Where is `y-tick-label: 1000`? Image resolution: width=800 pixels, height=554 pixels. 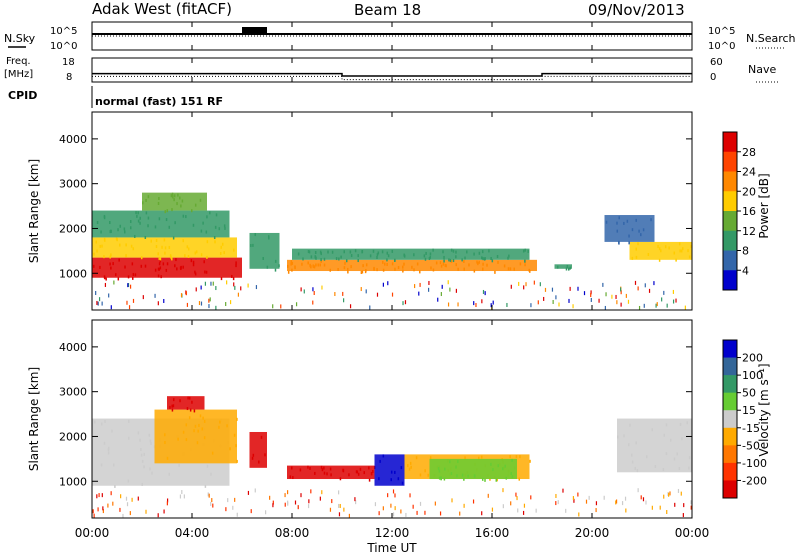
y-tick-label: 1000 is located at coordinates (73, 481).